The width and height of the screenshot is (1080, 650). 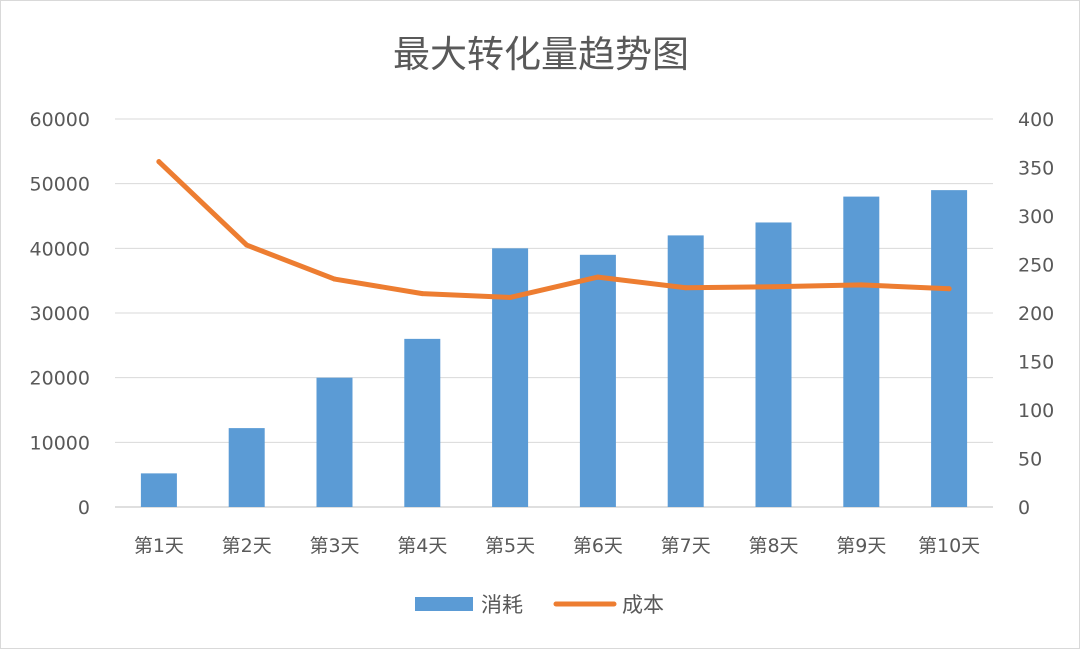 I want to click on x-tick-label: 第5天, so click(x=510, y=546).